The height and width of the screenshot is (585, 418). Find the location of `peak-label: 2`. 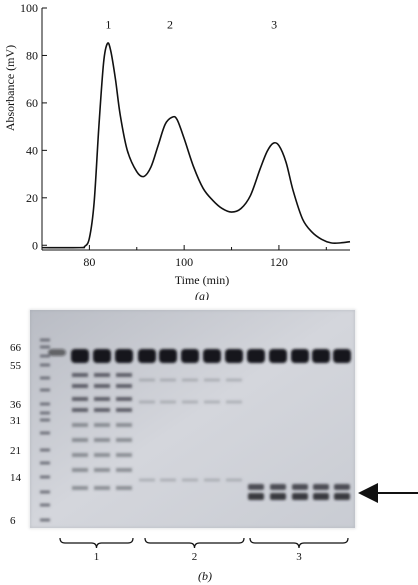

peak-label: 2 is located at coordinates (170, 25).